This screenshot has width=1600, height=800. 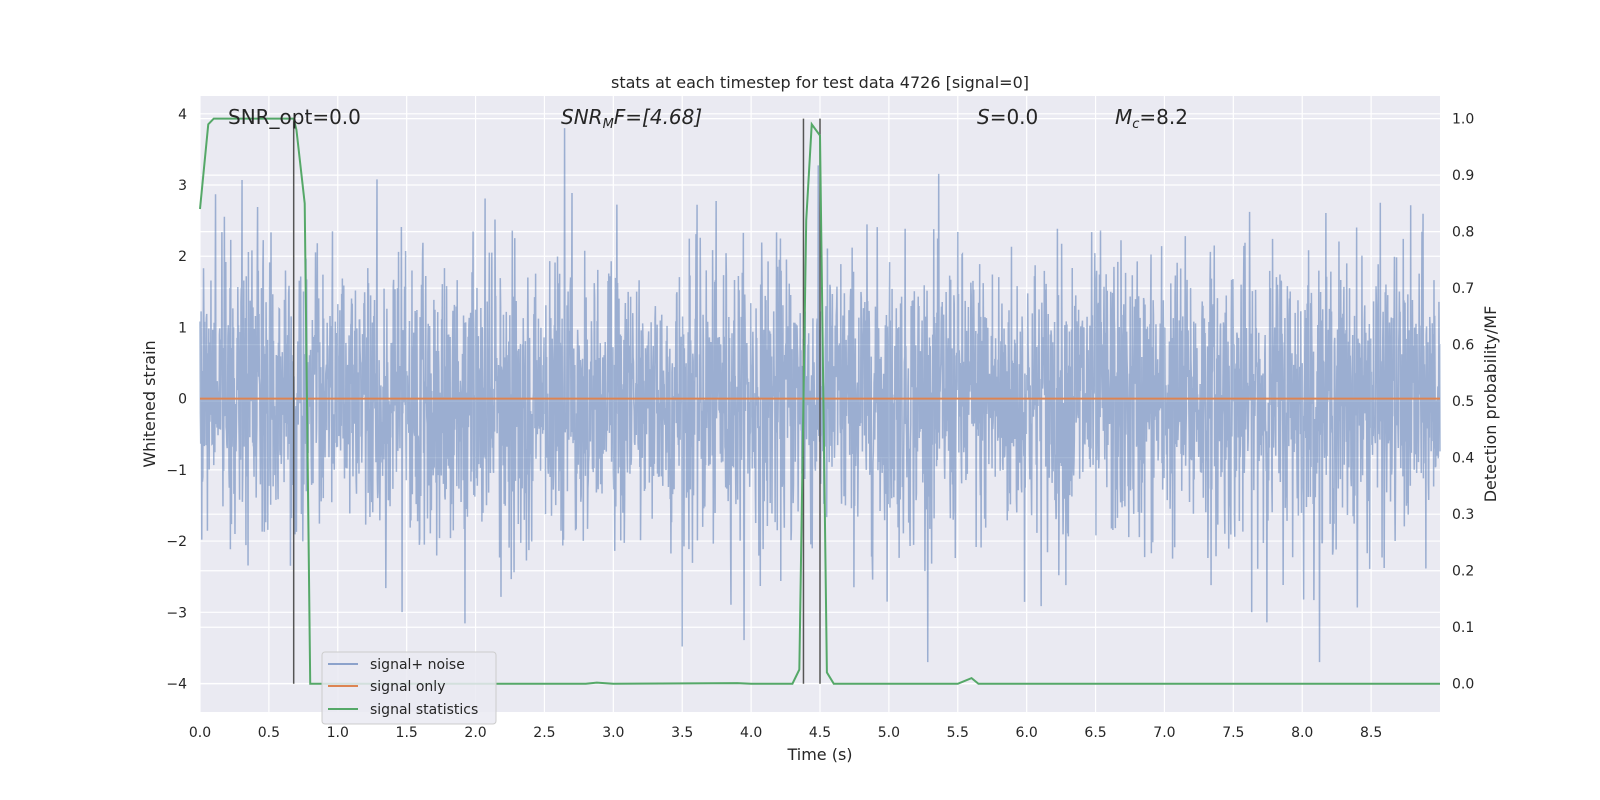 What do you see at coordinates (1463, 685) in the screenshot?
I see `y2-tick-label: 0.0` at bounding box center [1463, 685].